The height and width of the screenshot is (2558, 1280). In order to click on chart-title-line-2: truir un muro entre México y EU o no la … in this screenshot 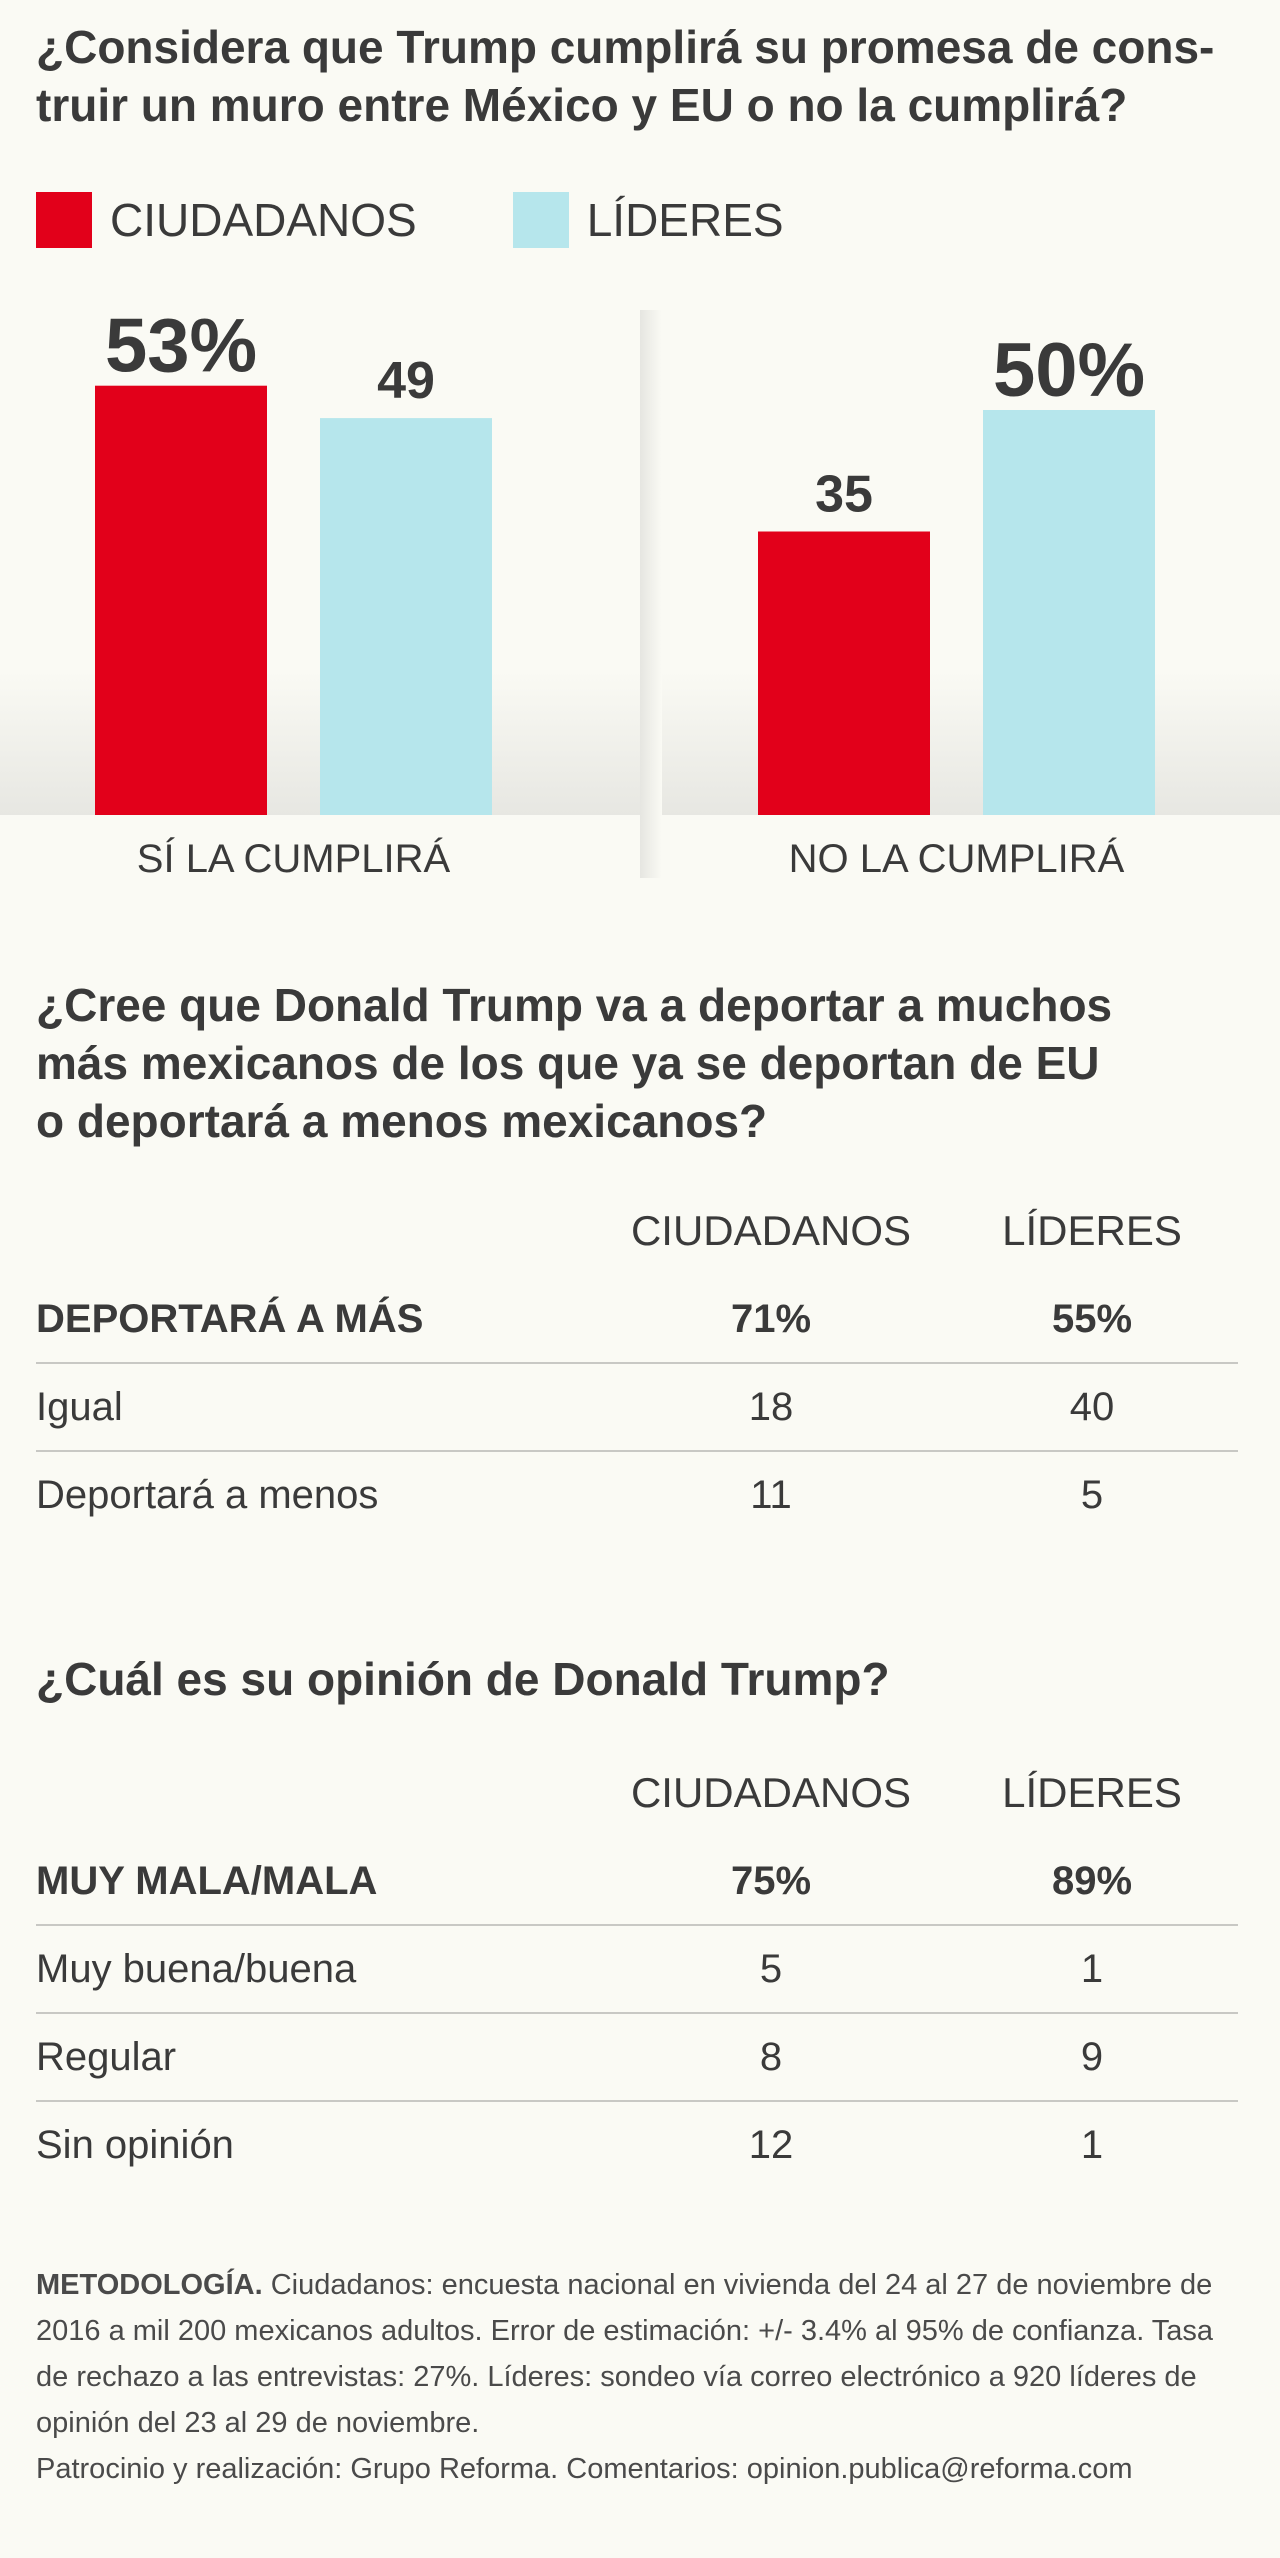, I will do `click(582, 105)`.